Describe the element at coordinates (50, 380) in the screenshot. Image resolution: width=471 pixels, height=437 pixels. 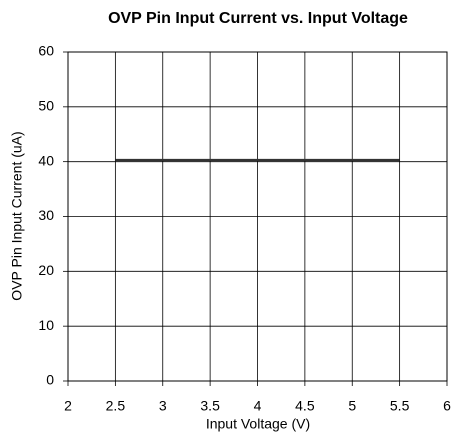
I see `y-tick-label: 0` at that location.